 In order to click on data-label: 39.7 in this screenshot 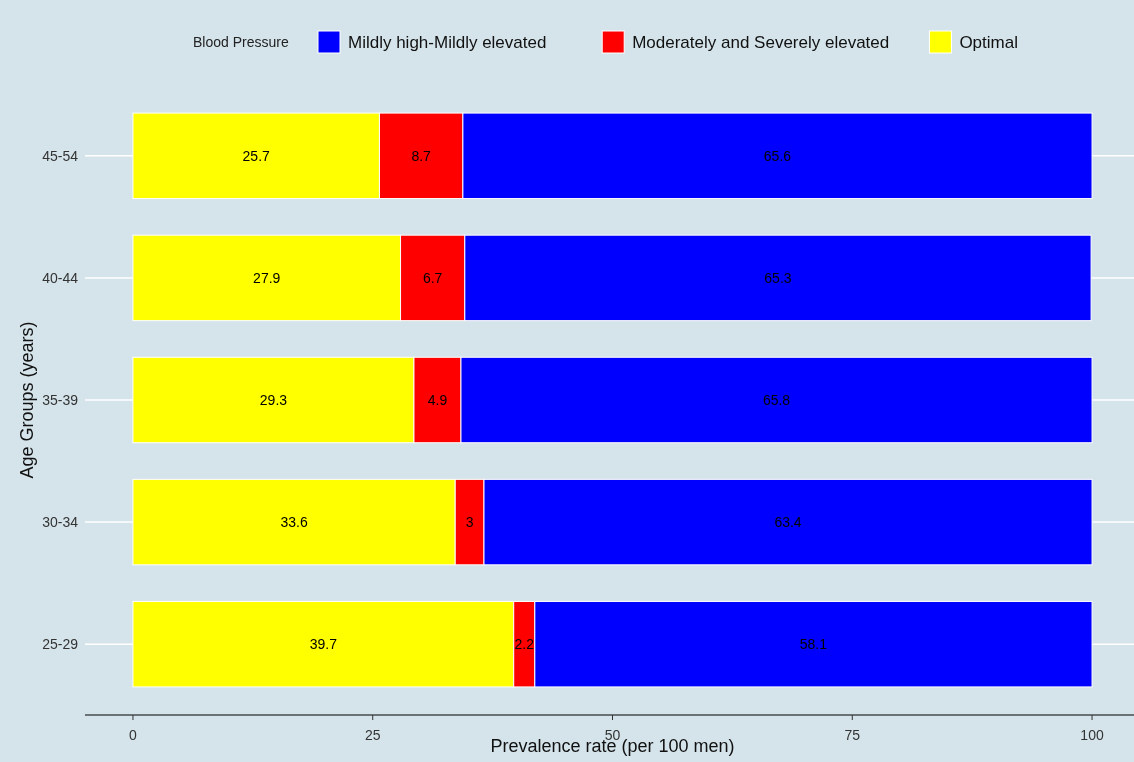, I will do `click(323, 644)`.